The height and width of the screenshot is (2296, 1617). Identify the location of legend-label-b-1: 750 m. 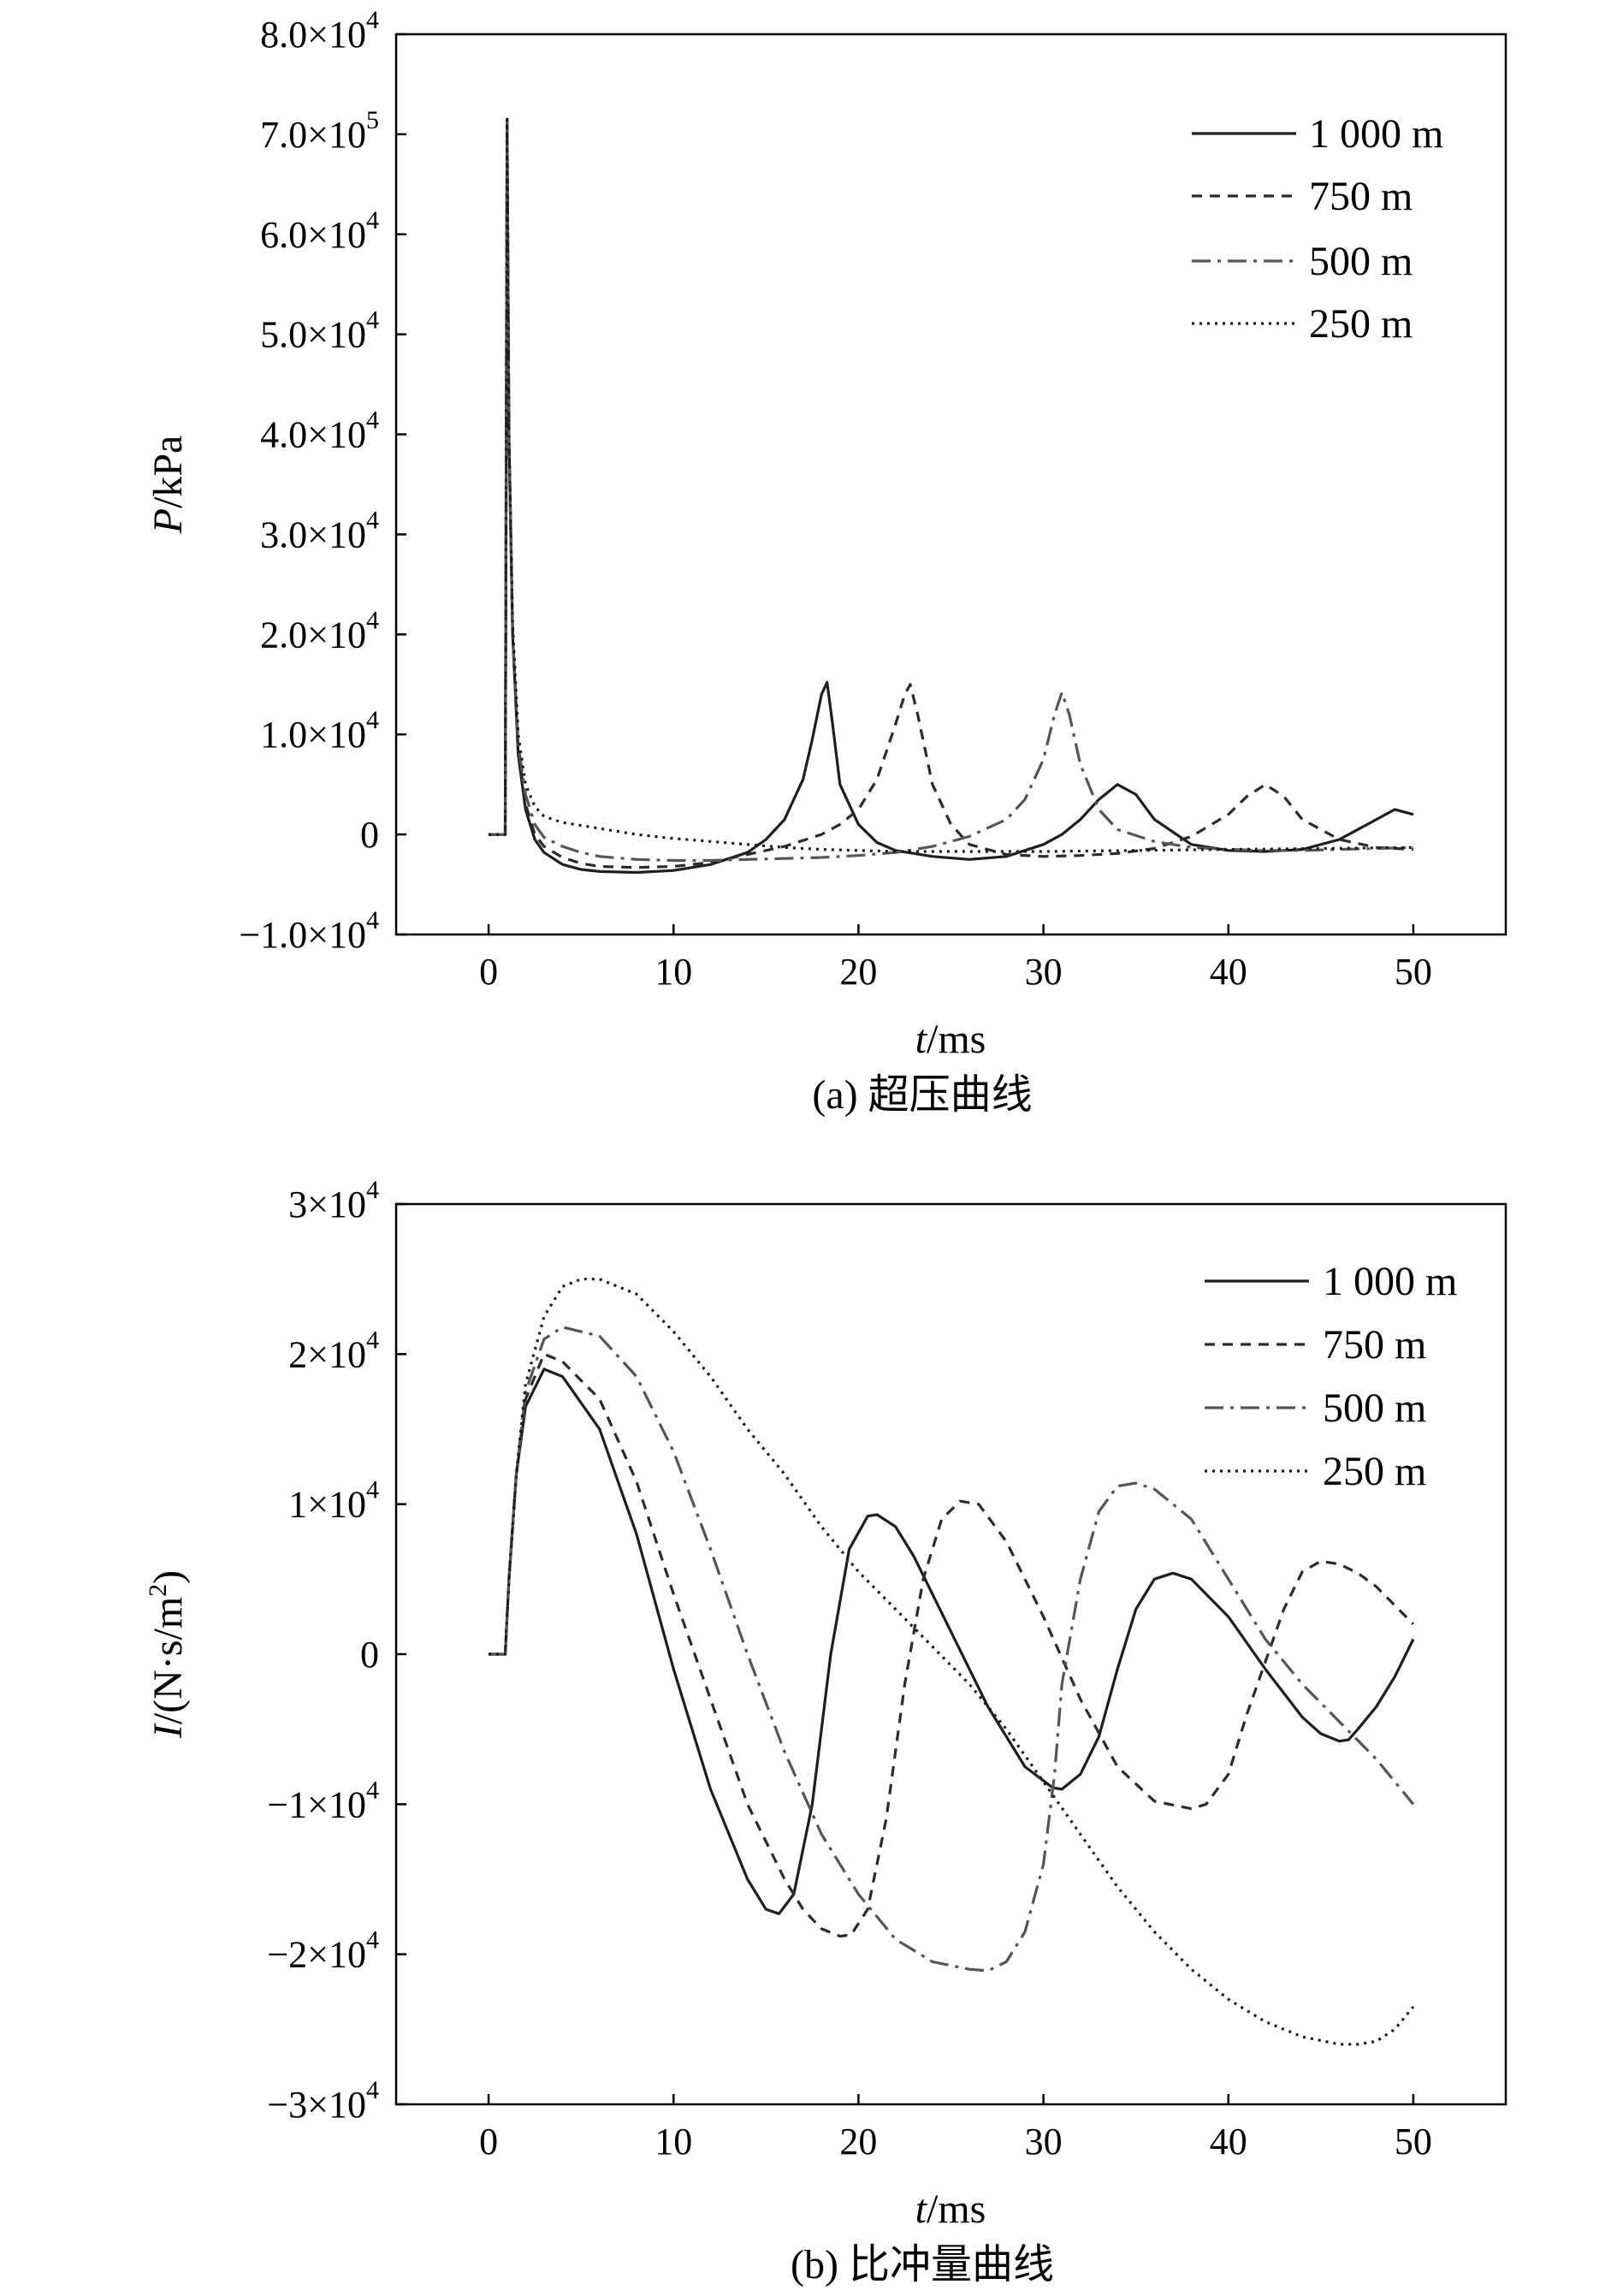
(1374, 1345).